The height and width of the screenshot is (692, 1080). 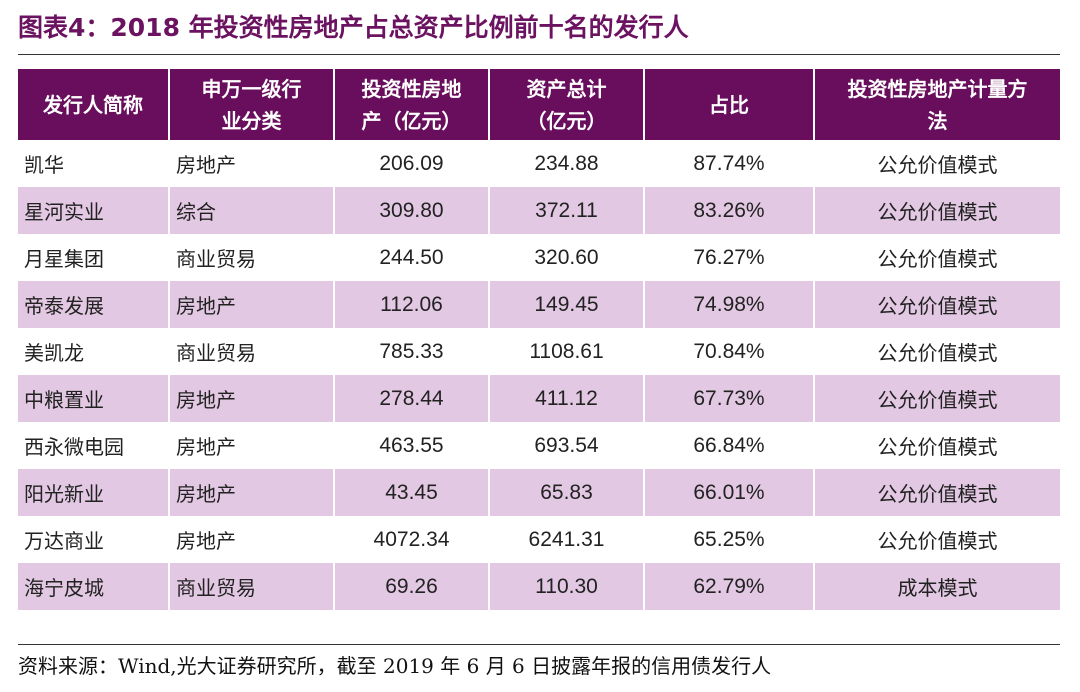 I want to click on table-cell: 西永微电园, so click(x=94, y=445).